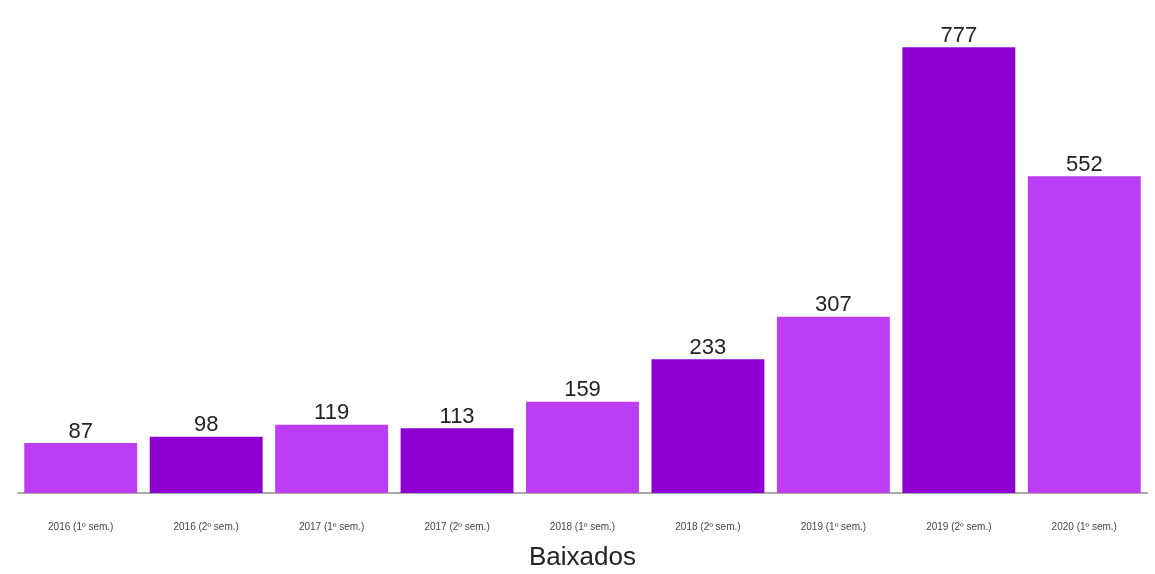 Image resolution: width=1155 pixels, height=574 pixels. What do you see at coordinates (457, 526) in the screenshot?
I see `x-tick-label: 2017 (2º sem.)` at bounding box center [457, 526].